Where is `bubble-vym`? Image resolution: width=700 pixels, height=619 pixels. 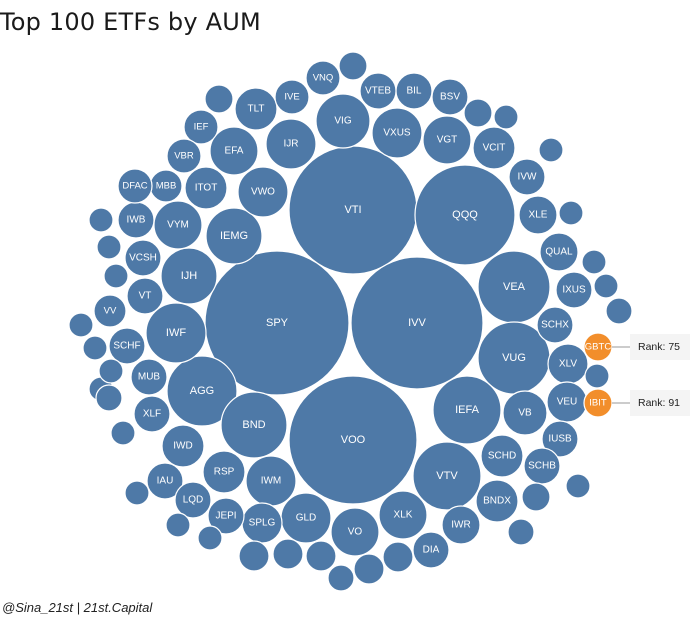
bubble-vym is located at coordinates (178, 225).